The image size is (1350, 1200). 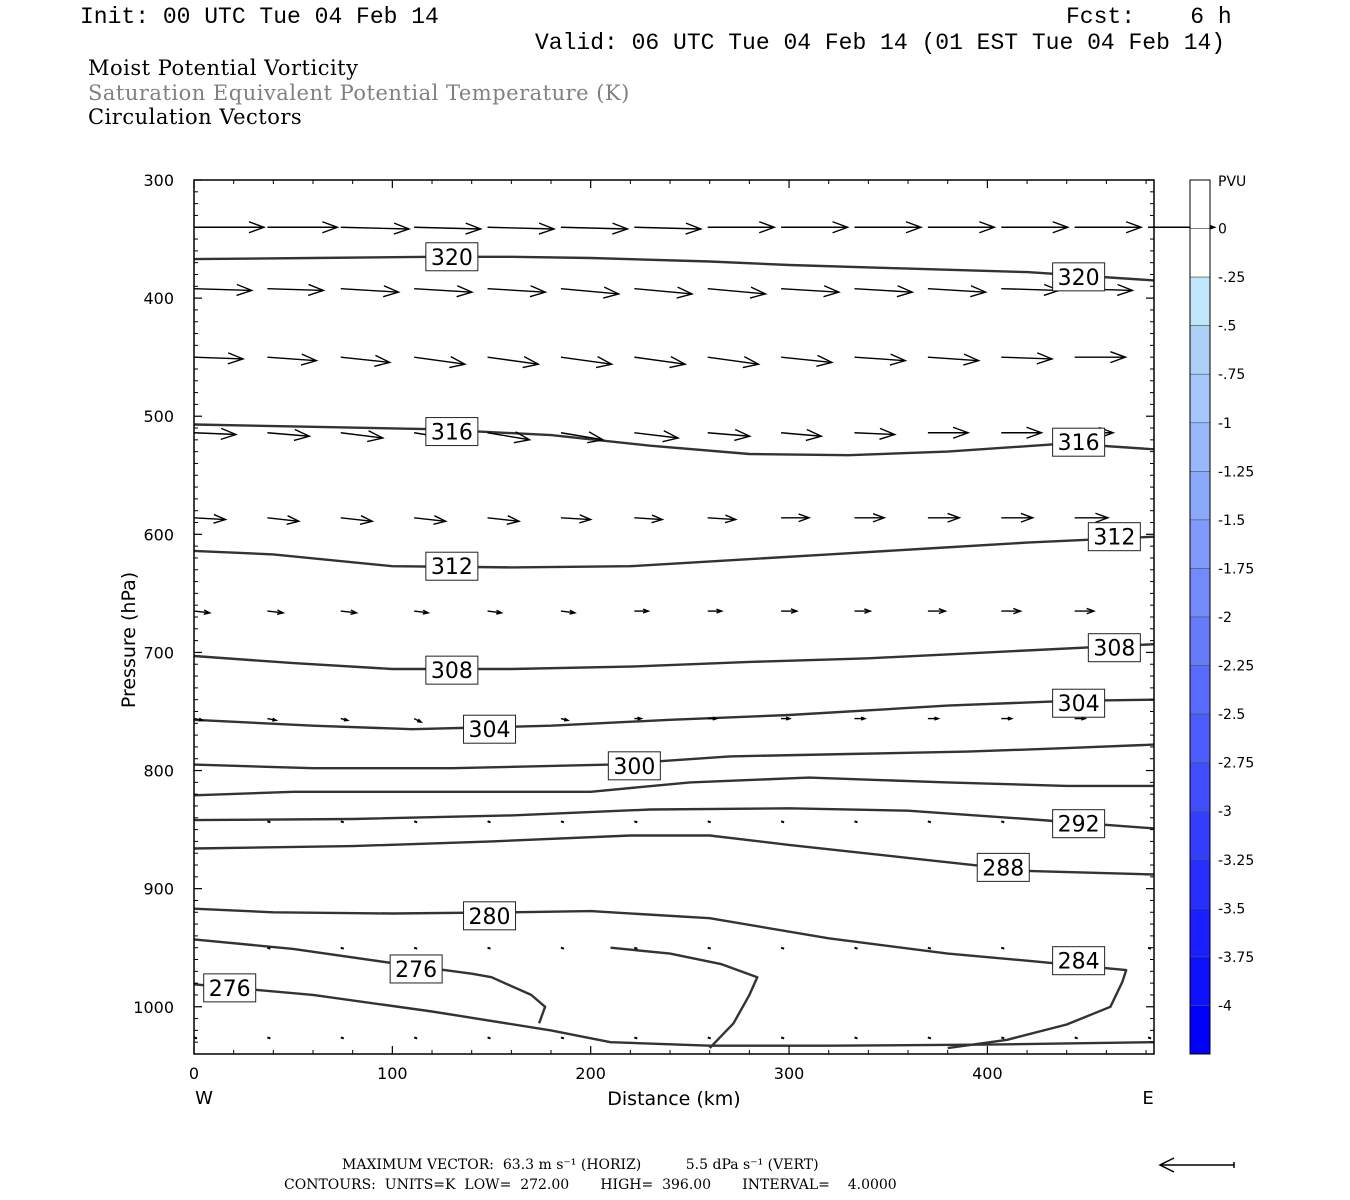 What do you see at coordinates (1231, 715) in the screenshot?
I see `colorbar-label: -2.5` at bounding box center [1231, 715].